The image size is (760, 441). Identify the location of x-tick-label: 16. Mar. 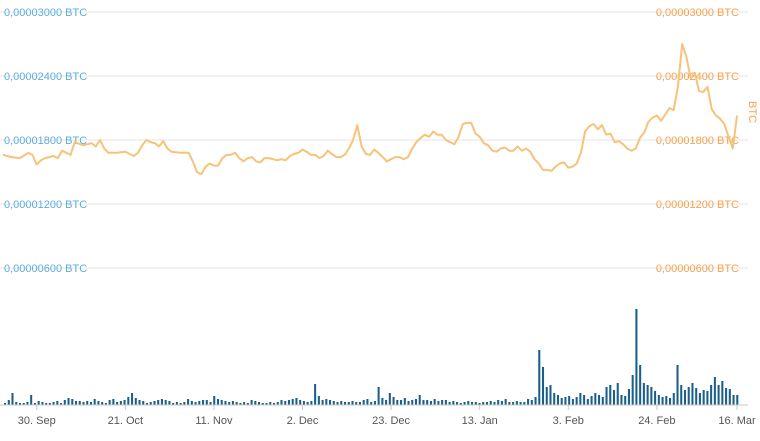
(737, 421).